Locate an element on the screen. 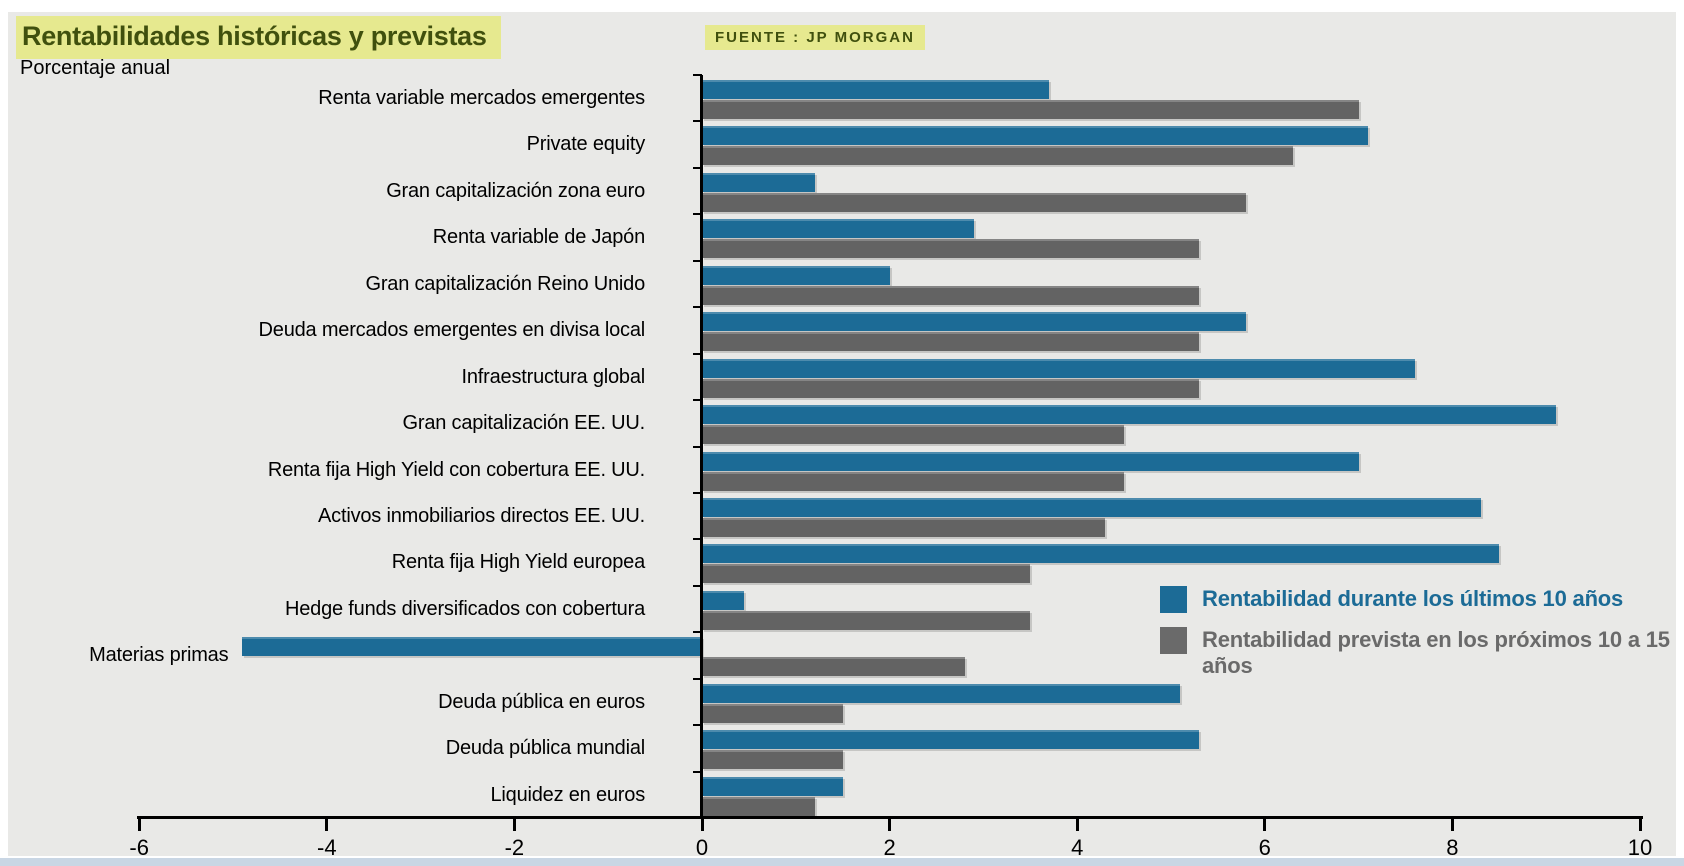 This screenshot has height=866, width=1684. x-axis-tick-label: 8 is located at coordinates (1452, 847).